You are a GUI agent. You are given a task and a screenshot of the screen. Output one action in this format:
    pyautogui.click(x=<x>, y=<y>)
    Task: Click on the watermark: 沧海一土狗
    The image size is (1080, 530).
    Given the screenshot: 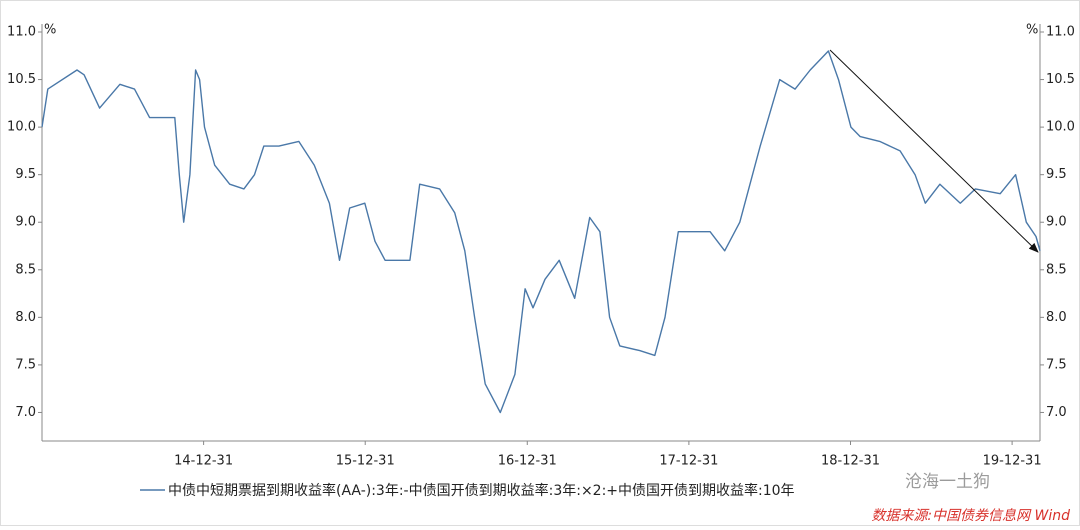 What is the action you would take?
    pyautogui.click(x=947, y=482)
    